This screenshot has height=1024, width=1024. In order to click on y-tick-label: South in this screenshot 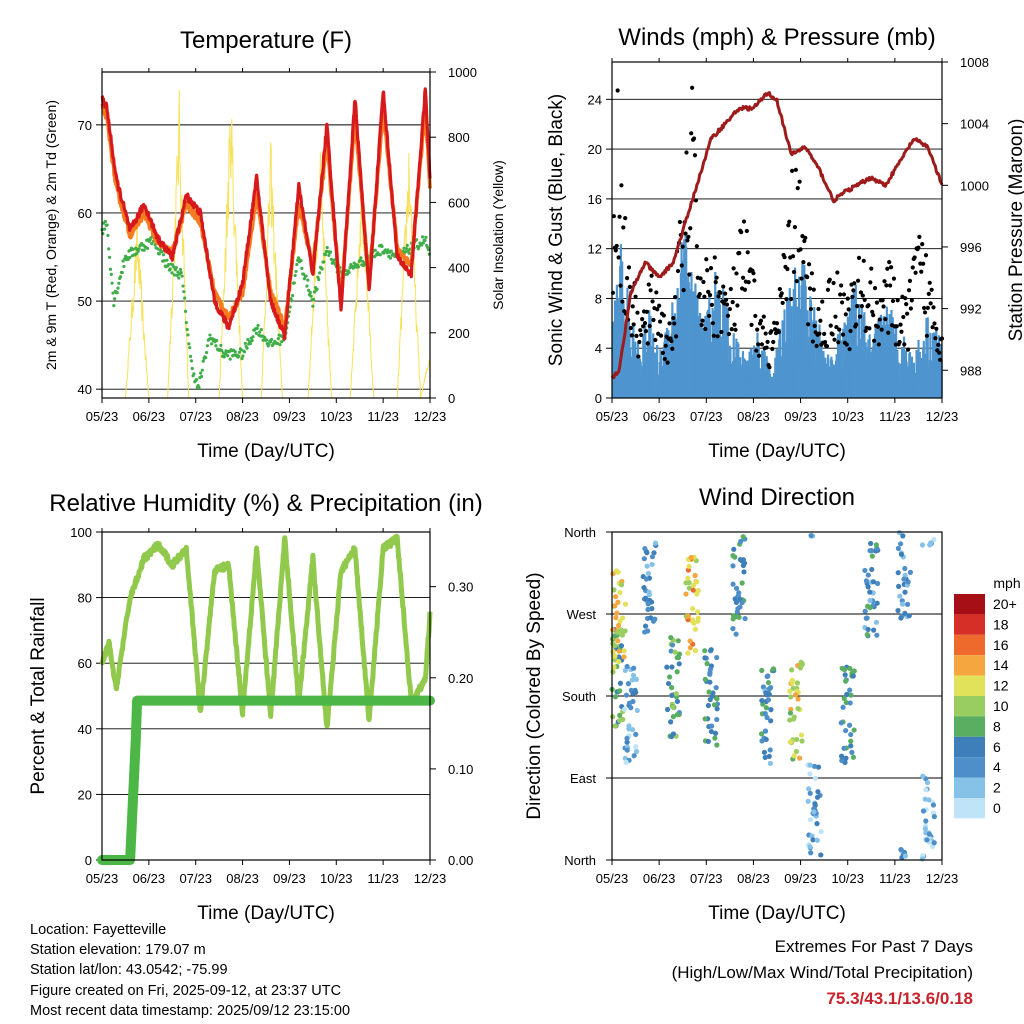, I will do `click(579, 696)`.